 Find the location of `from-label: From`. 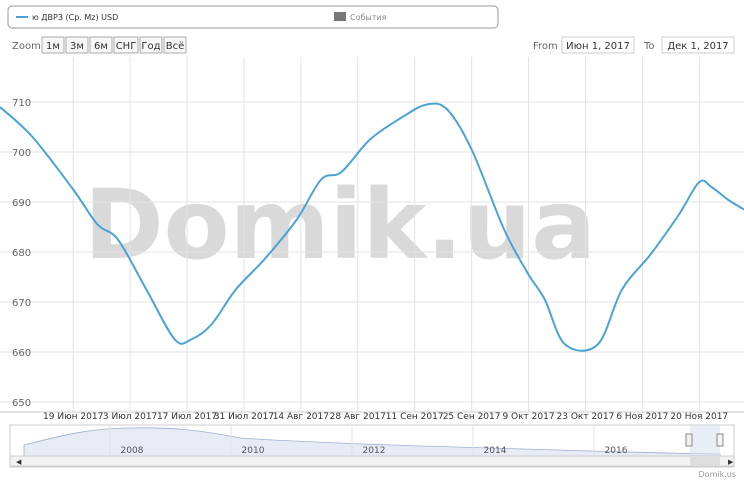

from-label: From is located at coordinates (545, 46).